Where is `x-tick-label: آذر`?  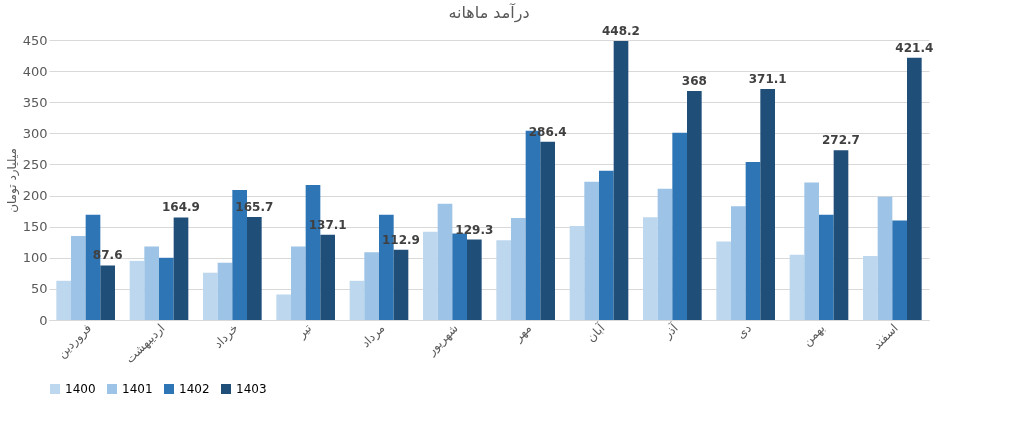
x-tick-label: آذر is located at coordinates (670, 331).